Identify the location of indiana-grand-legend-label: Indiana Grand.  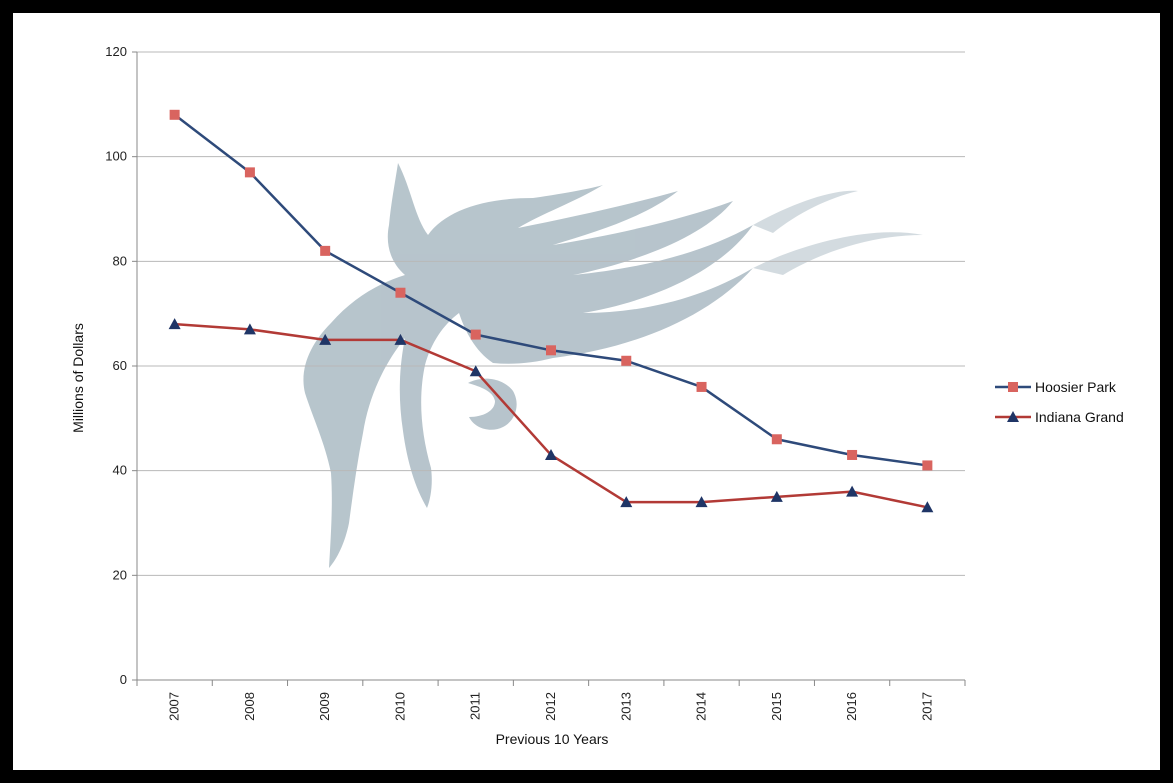
(1079, 417).